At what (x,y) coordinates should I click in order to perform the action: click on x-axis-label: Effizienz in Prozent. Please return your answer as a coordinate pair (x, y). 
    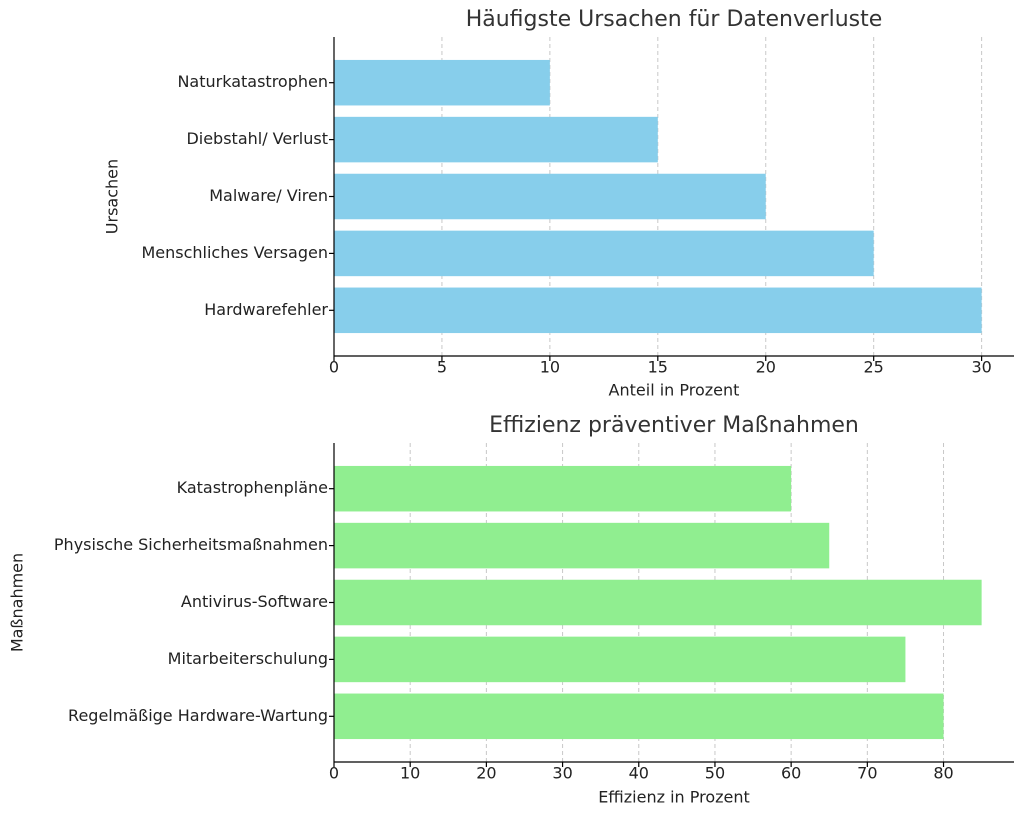
    Looking at the image, I should click on (674, 797).